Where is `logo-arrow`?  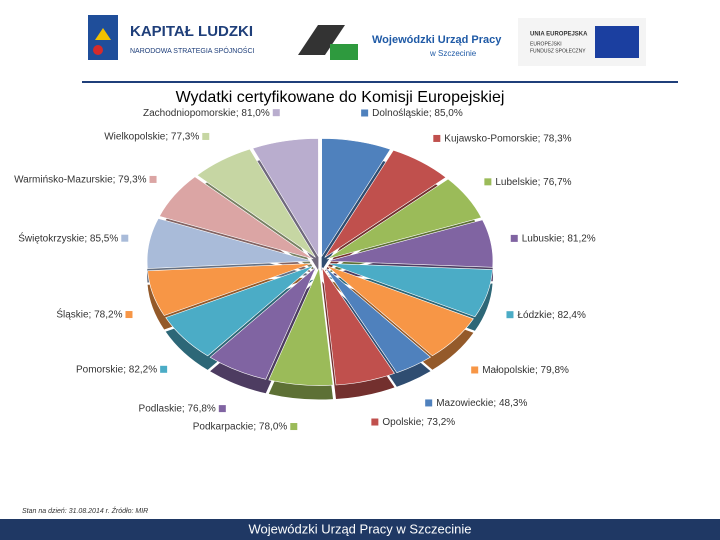
logo-arrow is located at coordinates (344, 52).